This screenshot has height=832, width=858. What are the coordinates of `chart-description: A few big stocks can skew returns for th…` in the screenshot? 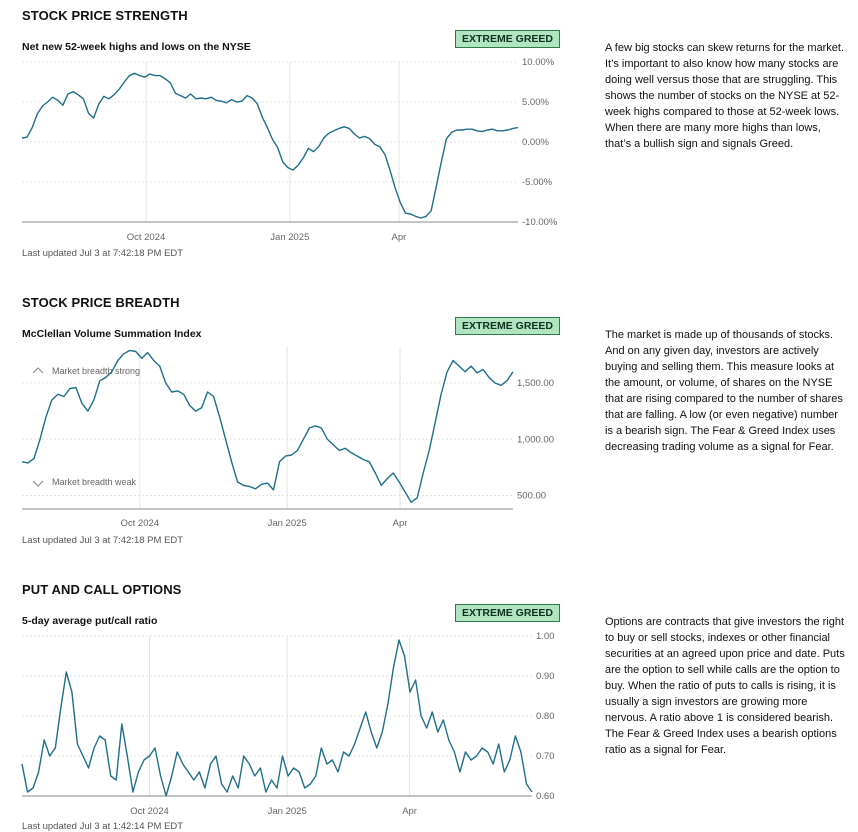 It's located at (725, 96).